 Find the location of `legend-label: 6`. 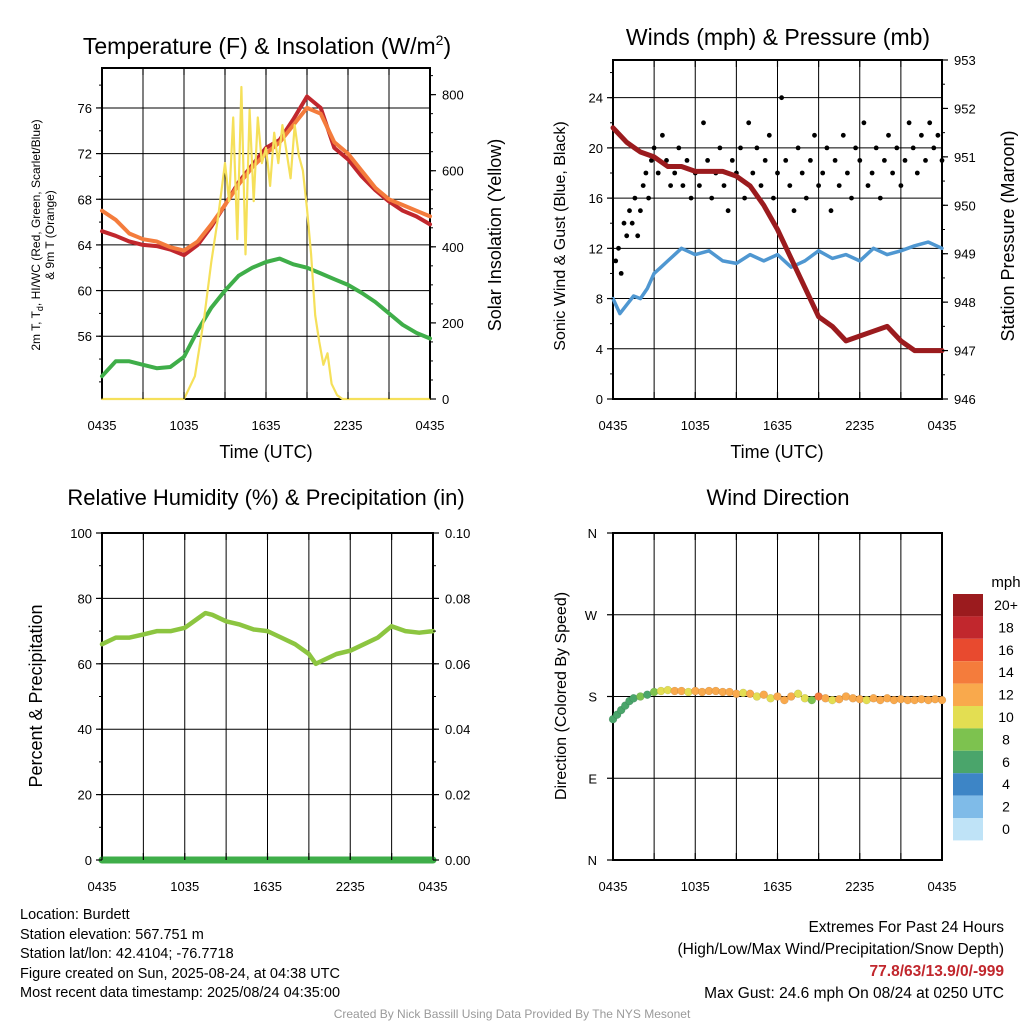

legend-label: 6 is located at coordinates (1006, 762).